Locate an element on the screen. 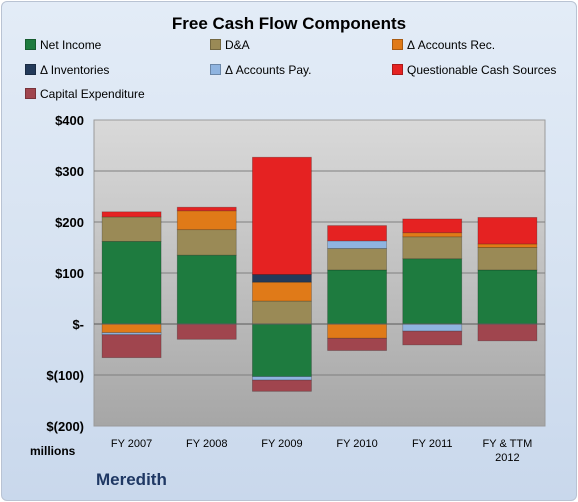  chart-title: Free Cash Flow Components is located at coordinates (289, 23).